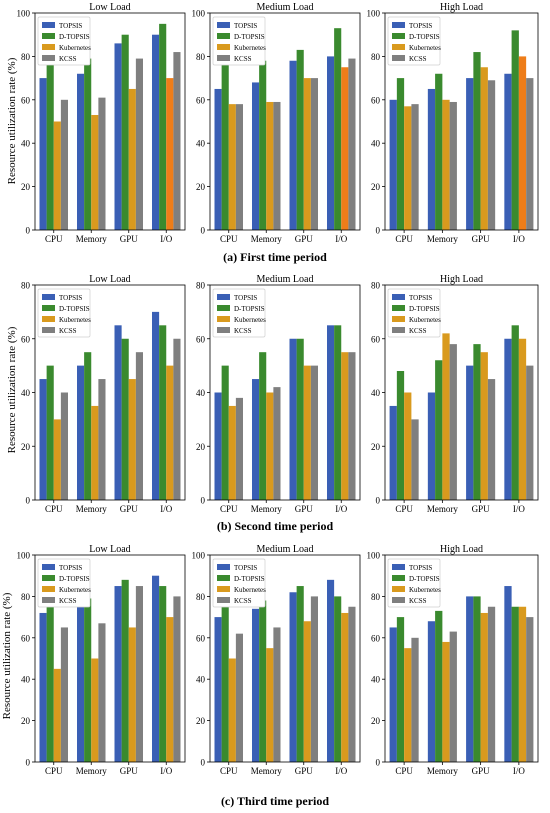  I want to click on y-tick-label: 20, so click(26, 447).